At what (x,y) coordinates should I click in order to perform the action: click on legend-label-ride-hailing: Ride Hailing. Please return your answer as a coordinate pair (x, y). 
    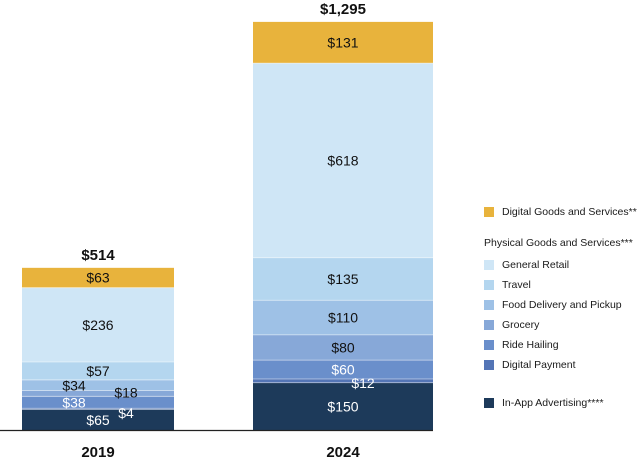
    Looking at the image, I should click on (530, 345).